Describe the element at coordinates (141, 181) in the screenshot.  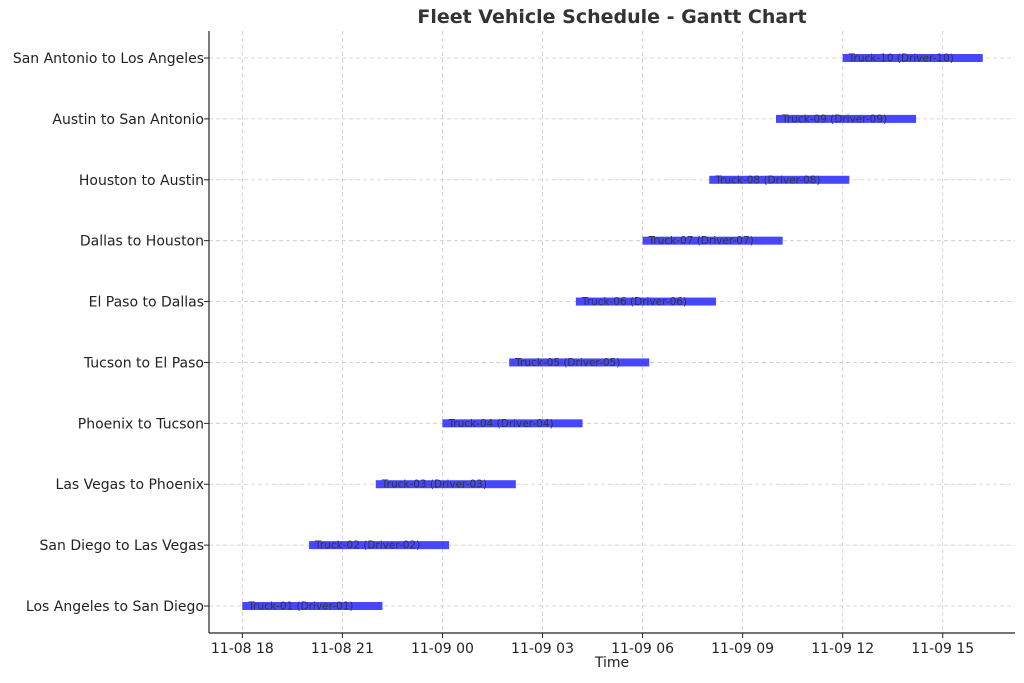
I see `y-tick-label: Houston to Austin` at that location.